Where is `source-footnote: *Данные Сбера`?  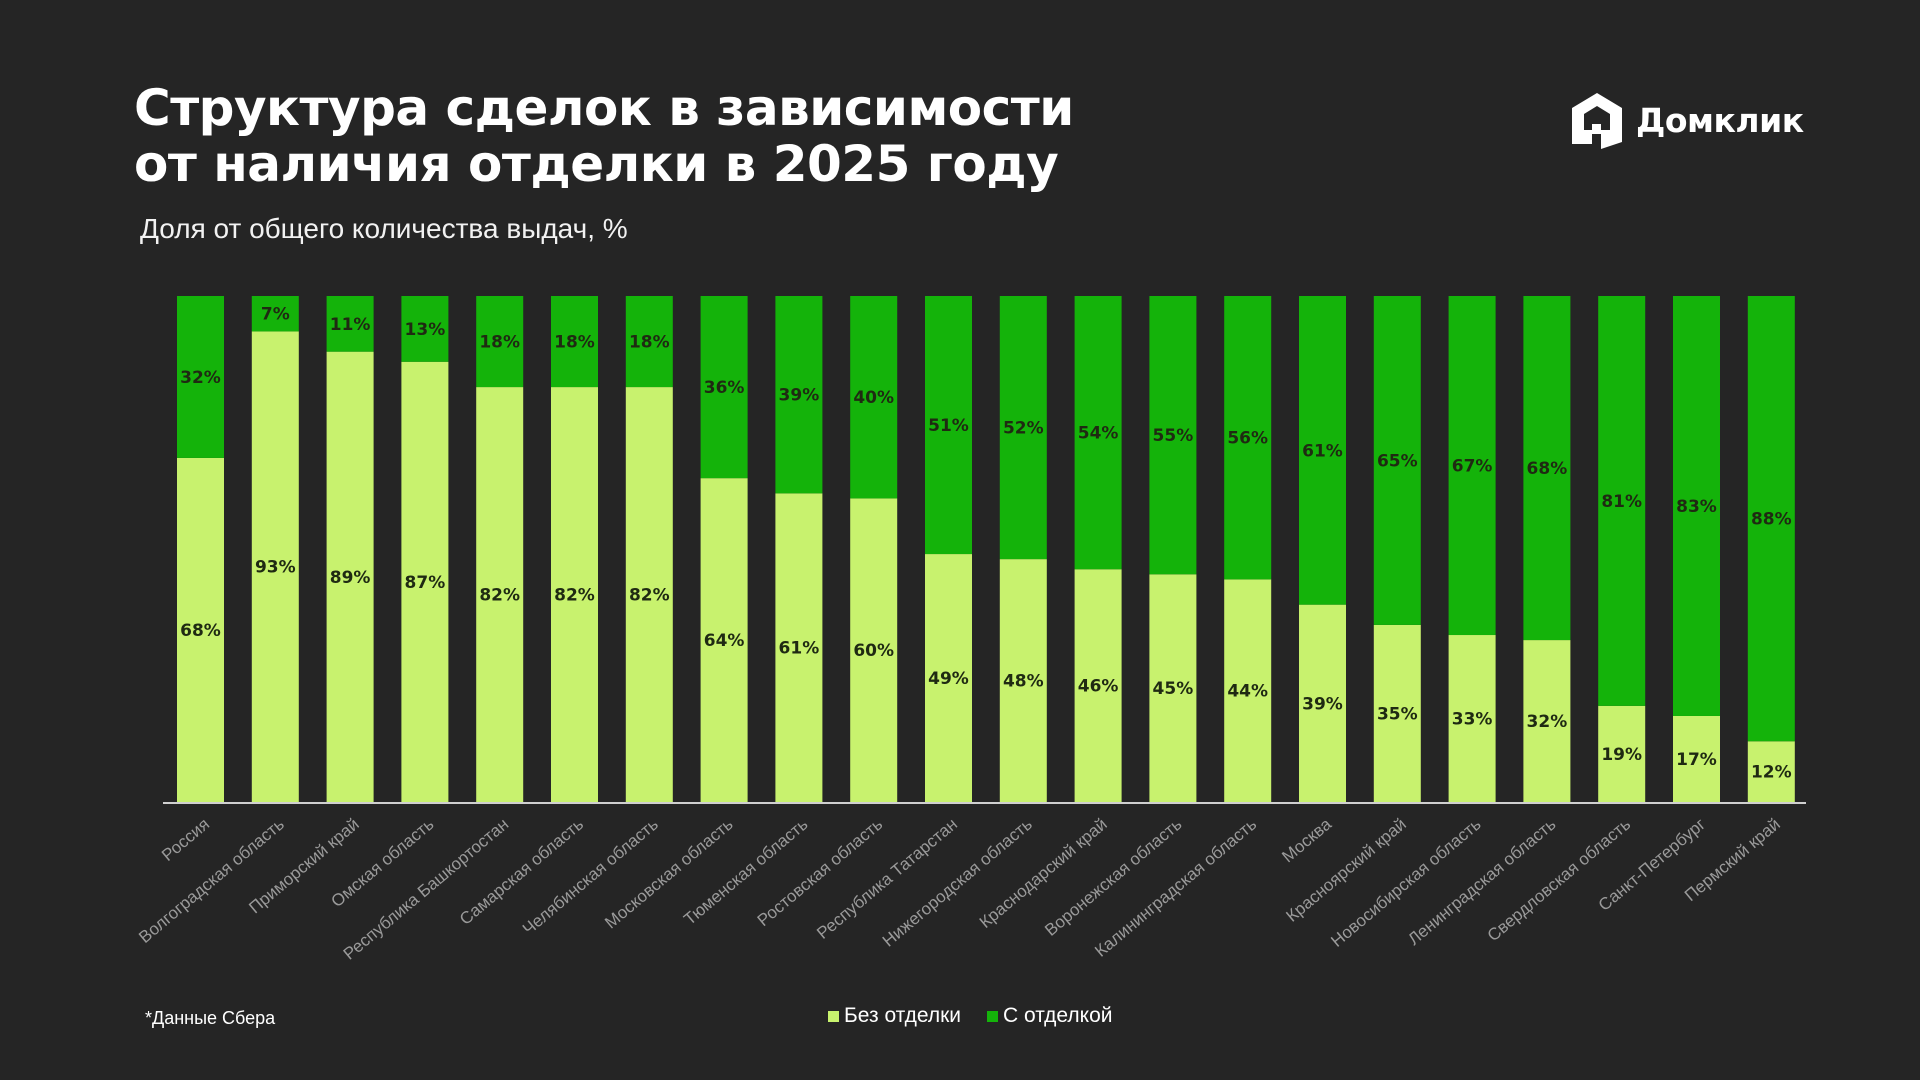
source-footnote: *Данные Сбера is located at coordinates (210, 1018).